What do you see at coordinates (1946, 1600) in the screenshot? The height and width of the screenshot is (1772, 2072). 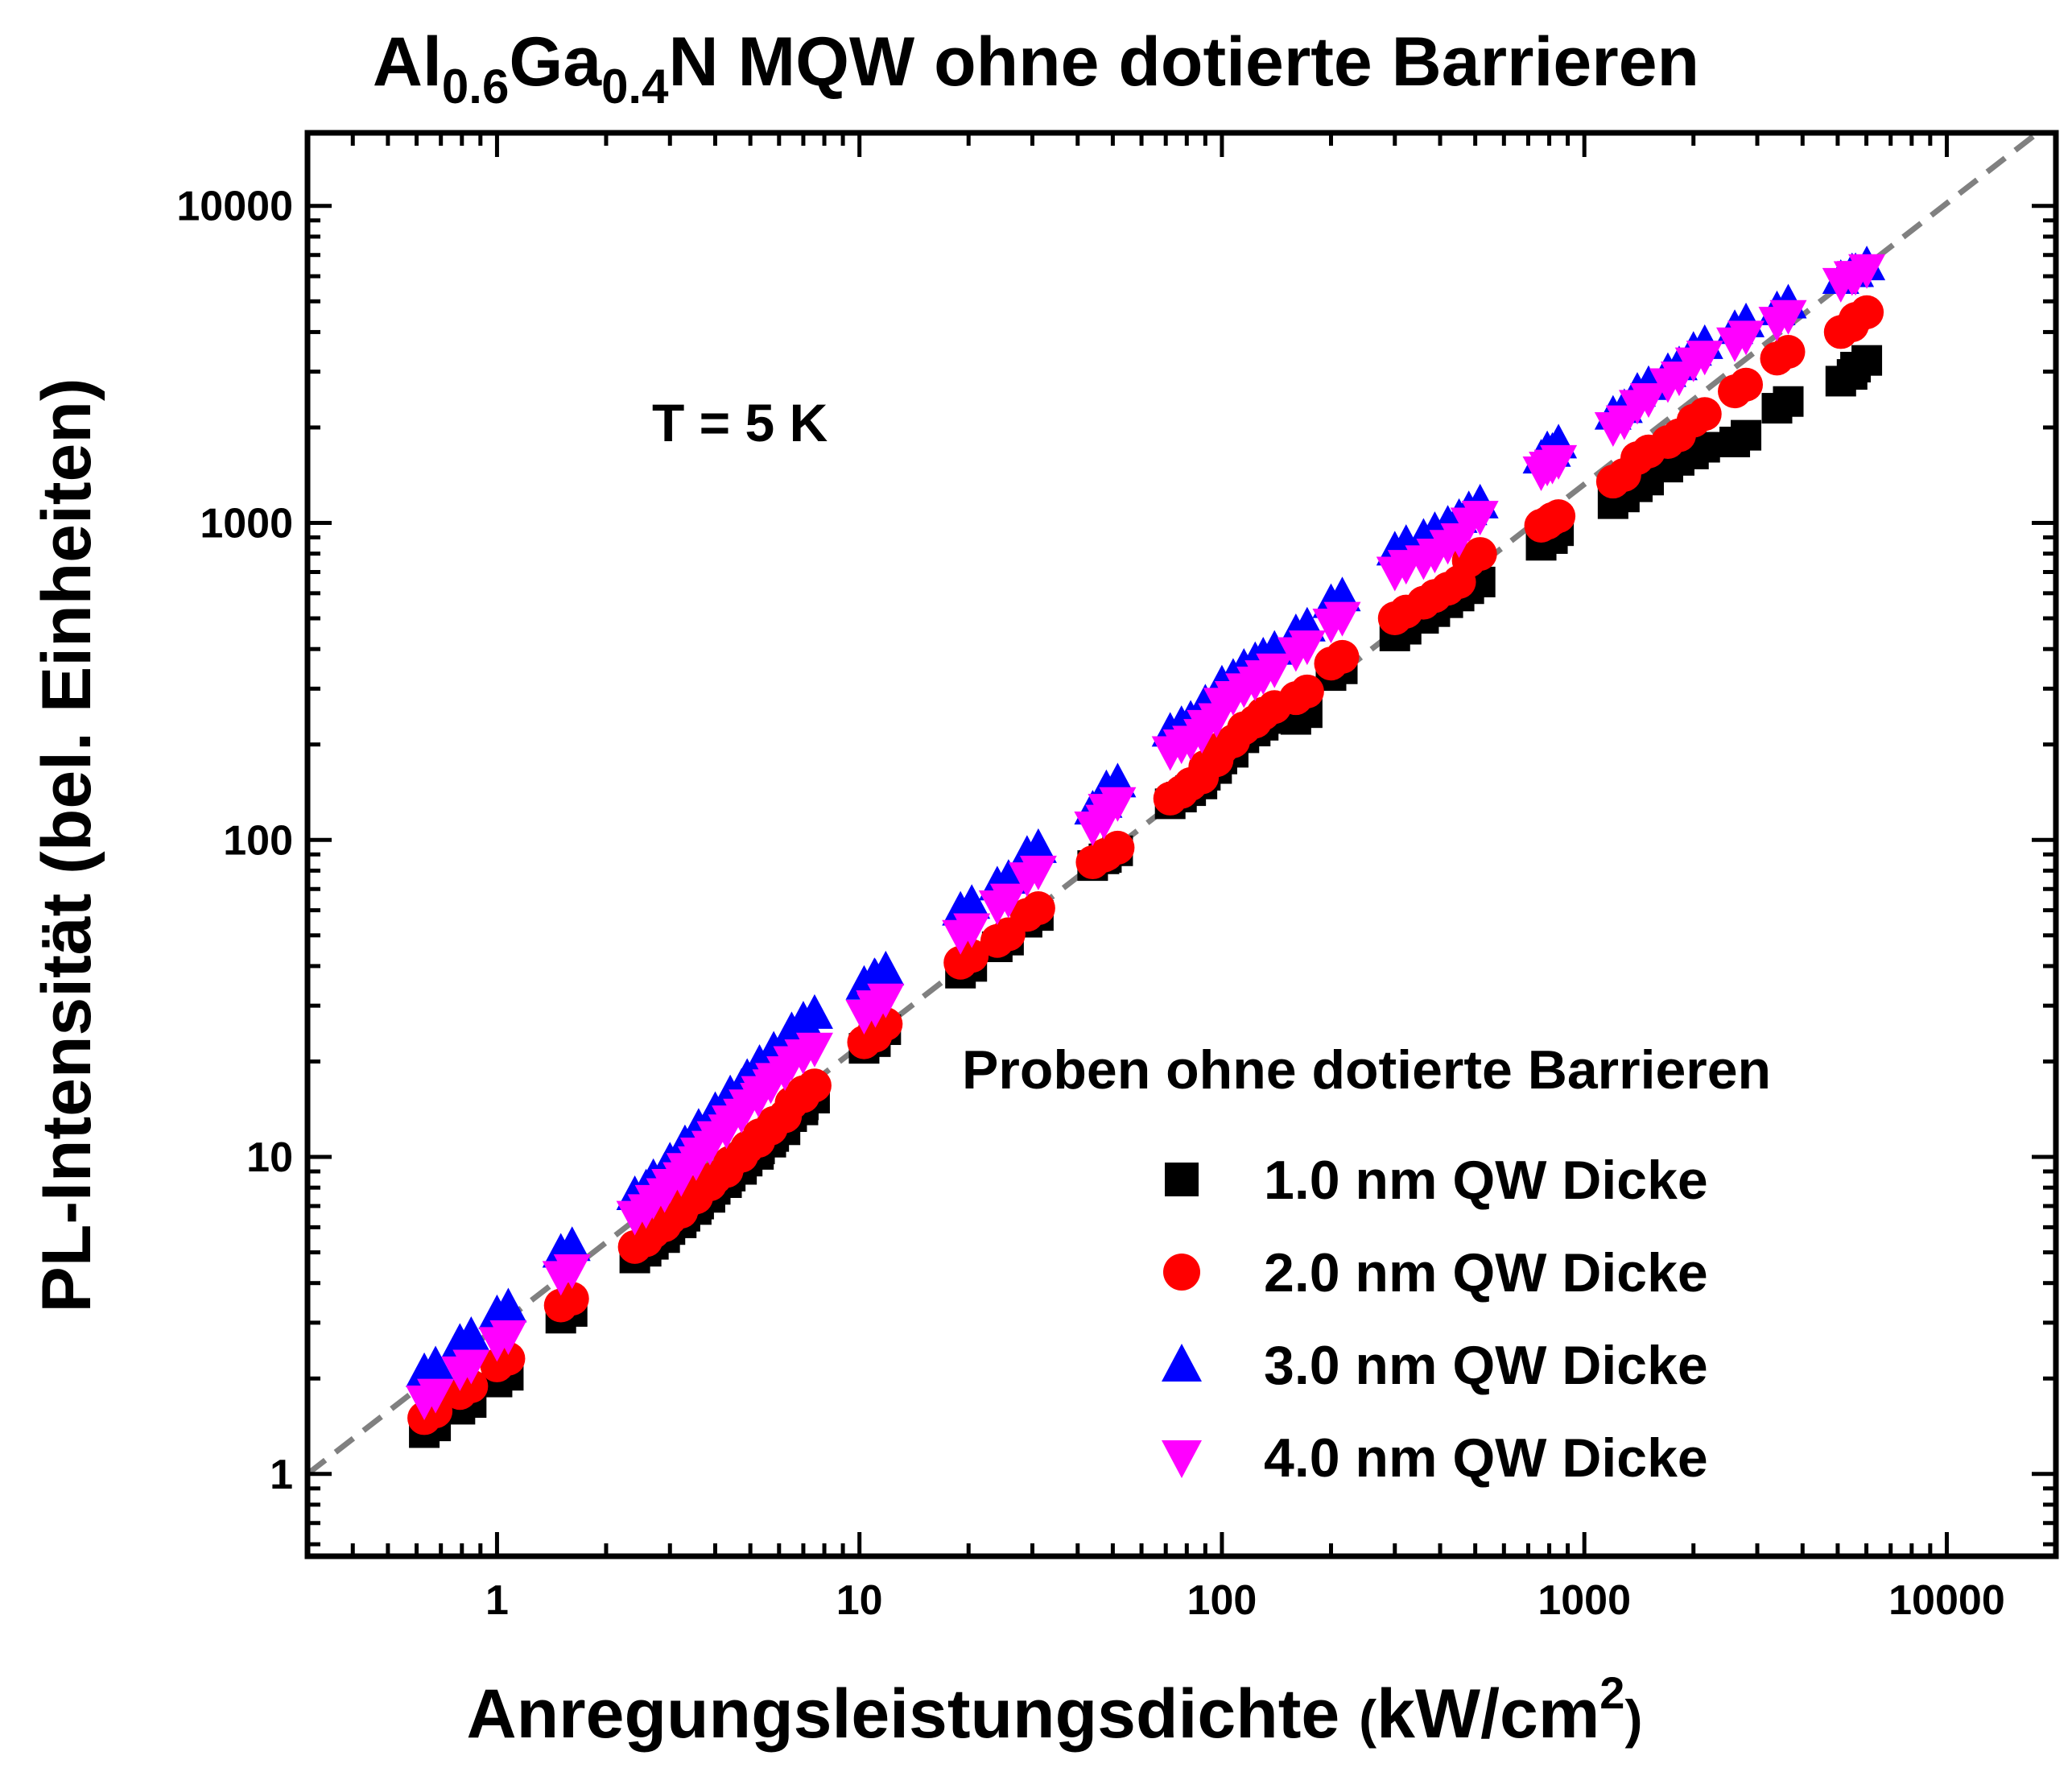 I see `x-tick-label: 10000` at bounding box center [1946, 1600].